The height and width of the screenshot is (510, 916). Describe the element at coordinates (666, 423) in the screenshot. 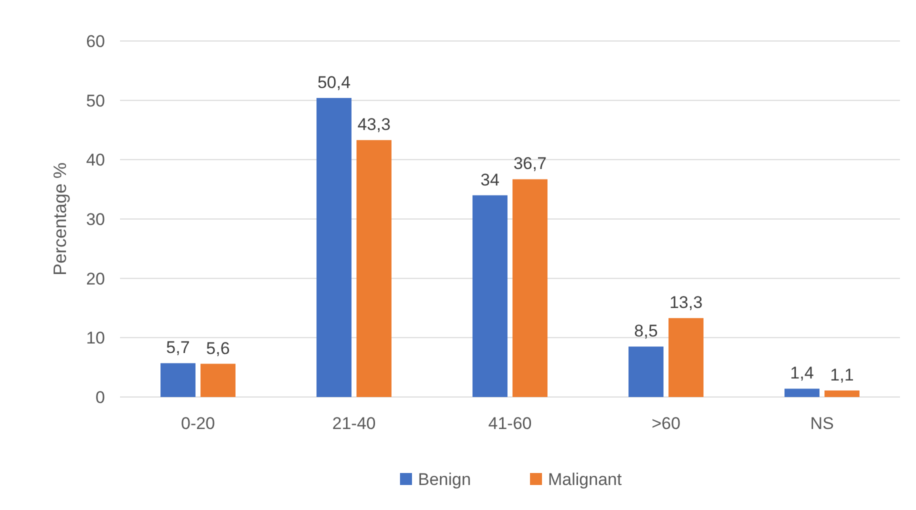

I see `x-tick-label: >60` at that location.